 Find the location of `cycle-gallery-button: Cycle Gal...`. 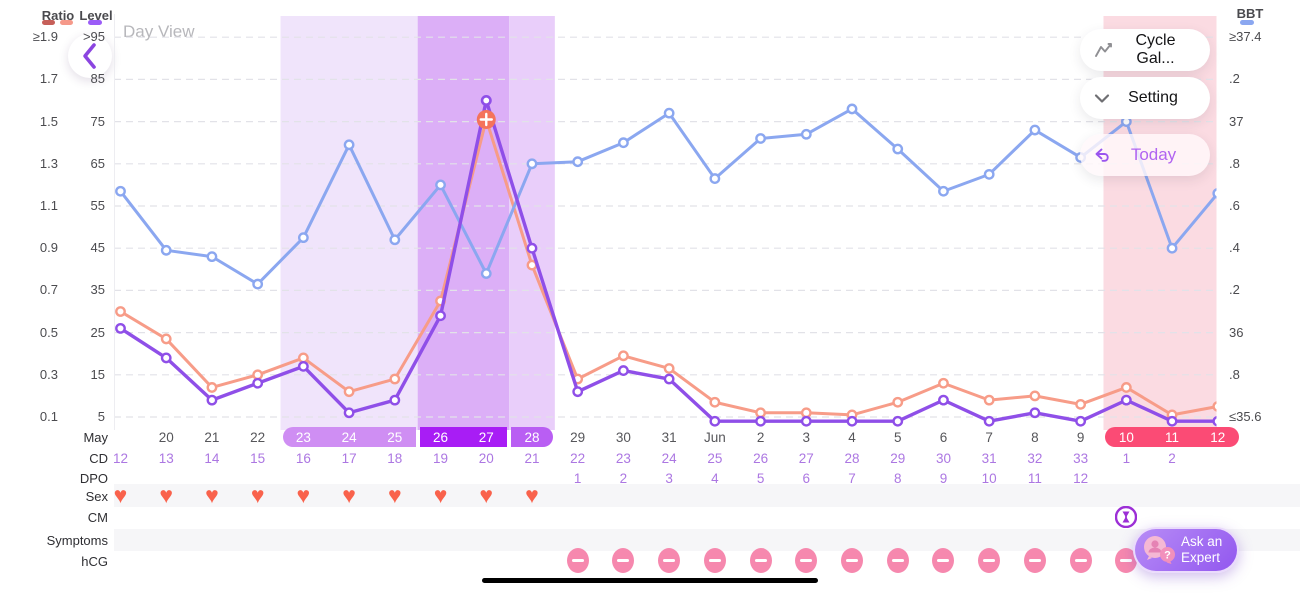

cycle-gallery-button: Cycle Gal... is located at coordinates (1145, 50).